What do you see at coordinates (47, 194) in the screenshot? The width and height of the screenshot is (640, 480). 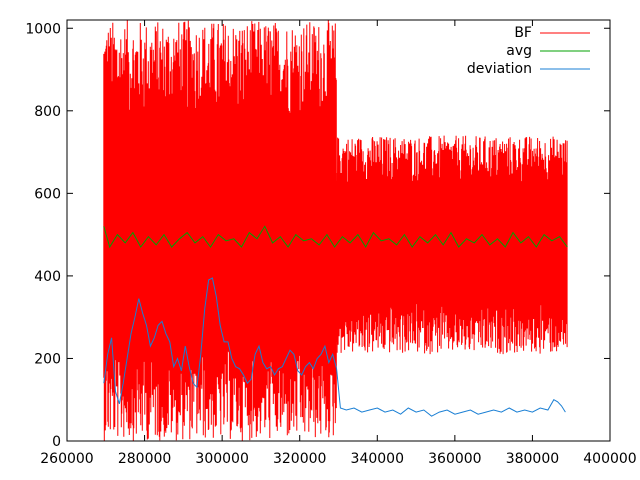 I see `y-tick-label: 600` at bounding box center [47, 194].